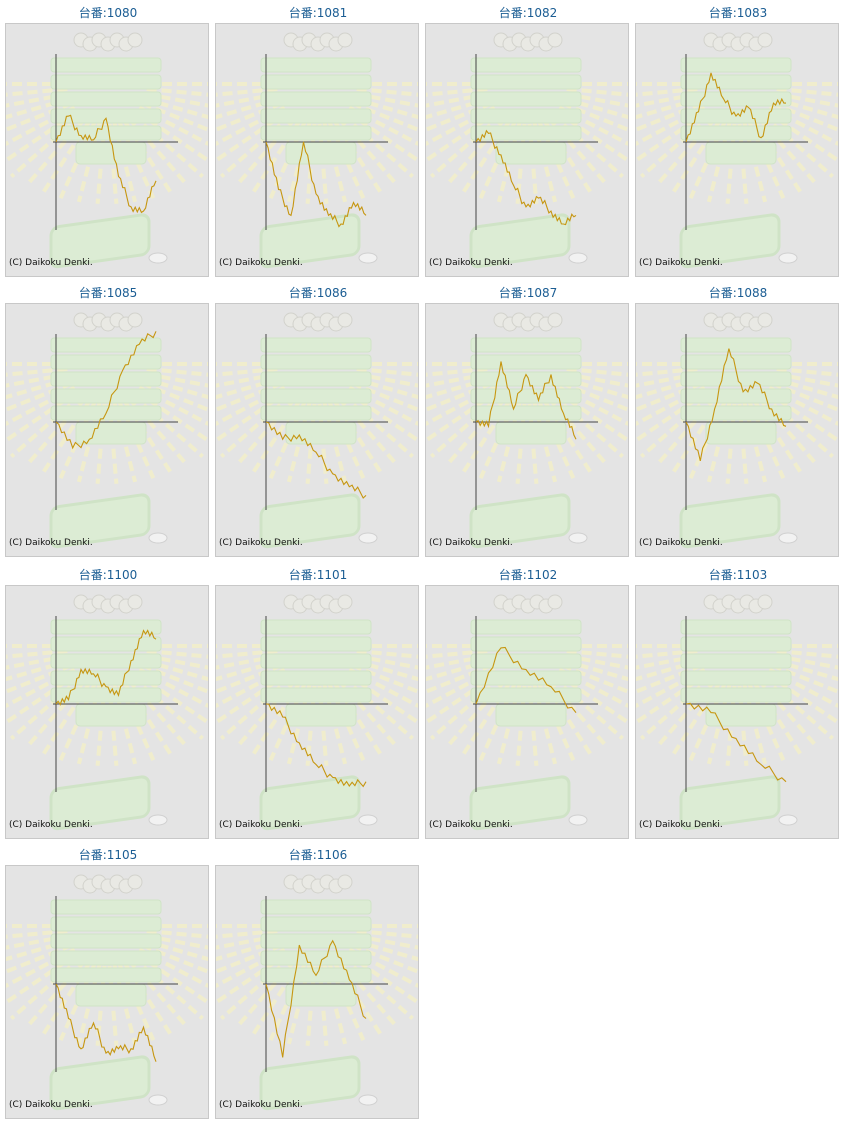  What do you see at coordinates (528, 13) in the screenshot?
I see `machine-number-link: 台番:1082` at bounding box center [528, 13].